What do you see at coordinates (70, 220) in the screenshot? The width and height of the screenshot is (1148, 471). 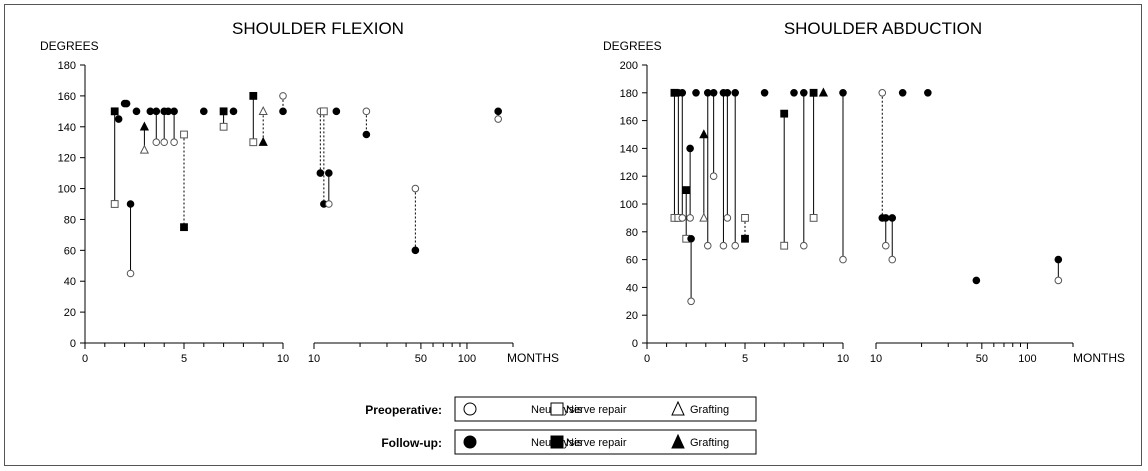 I see `panel-1-y-tick-label: 80` at bounding box center [70, 220].